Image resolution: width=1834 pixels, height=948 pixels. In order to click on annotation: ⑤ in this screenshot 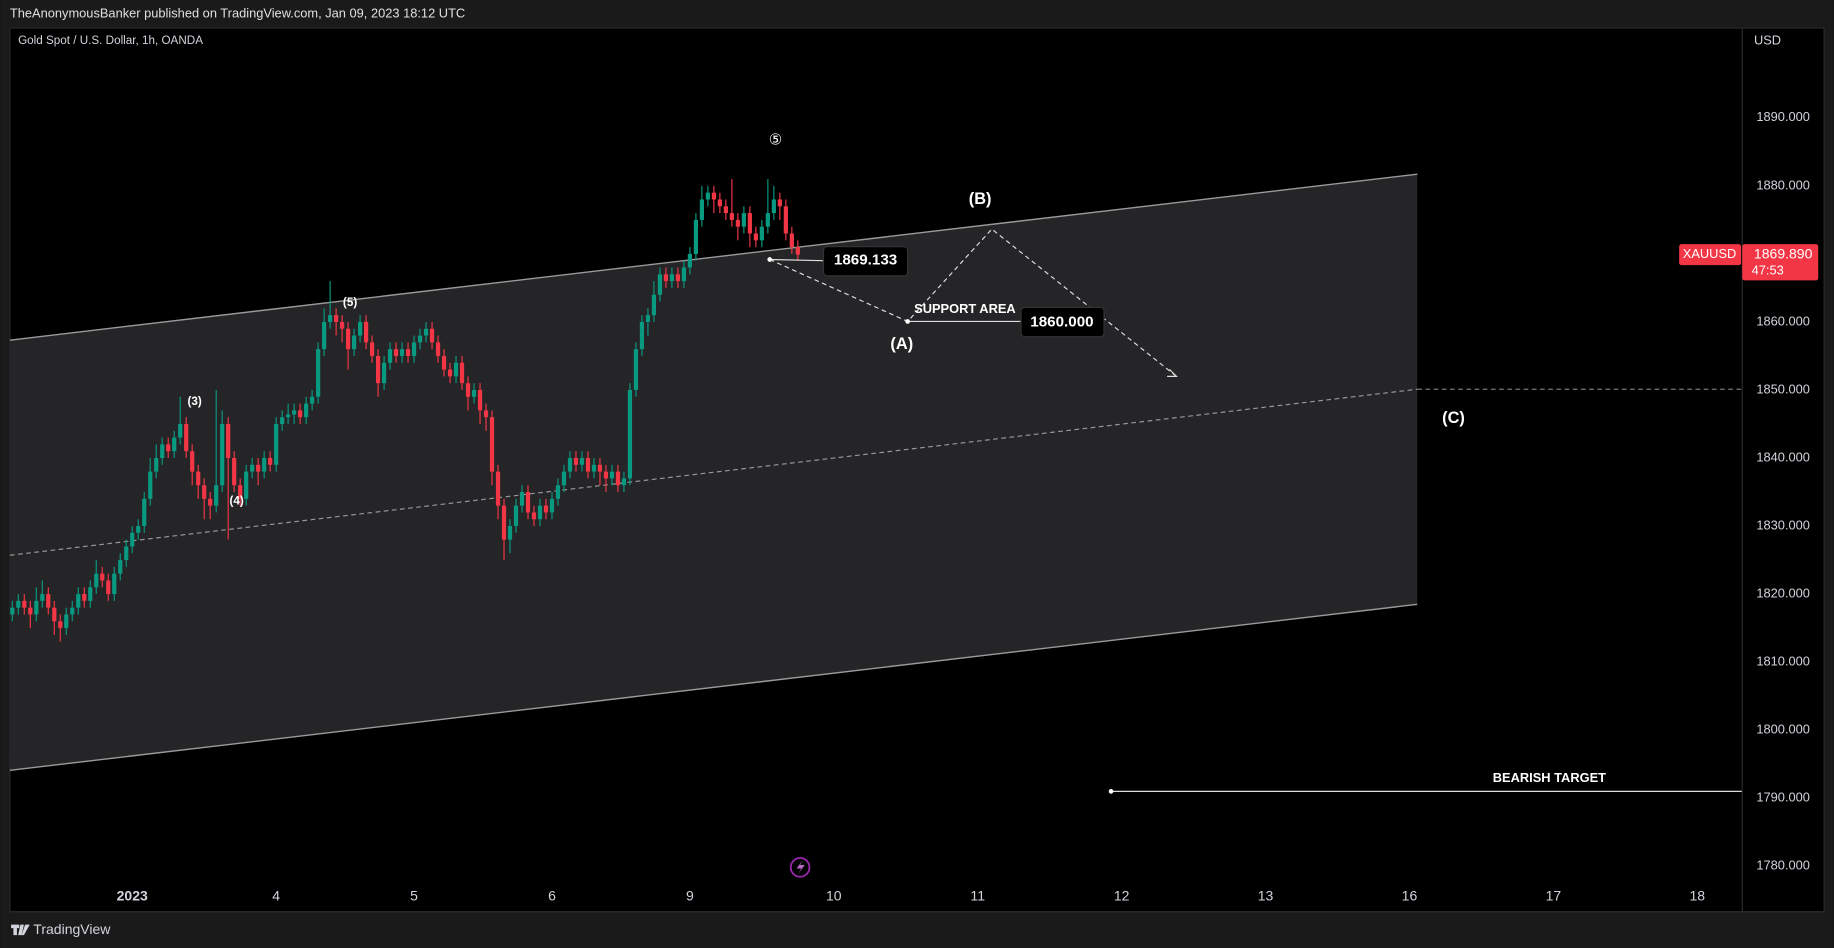, I will do `click(776, 139)`.